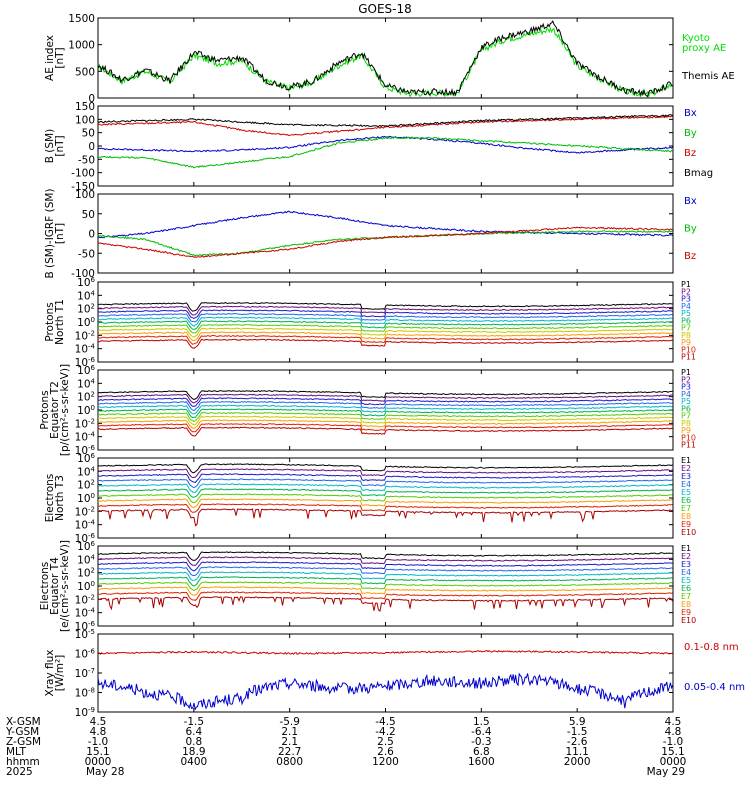 The height and width of the screenshot is (800, 750). Describe the element at coordinates (50, 233) in the screenshot. I see `panel-bigrf-ylabel: B (SM)-IGRF (SM)` at that location.